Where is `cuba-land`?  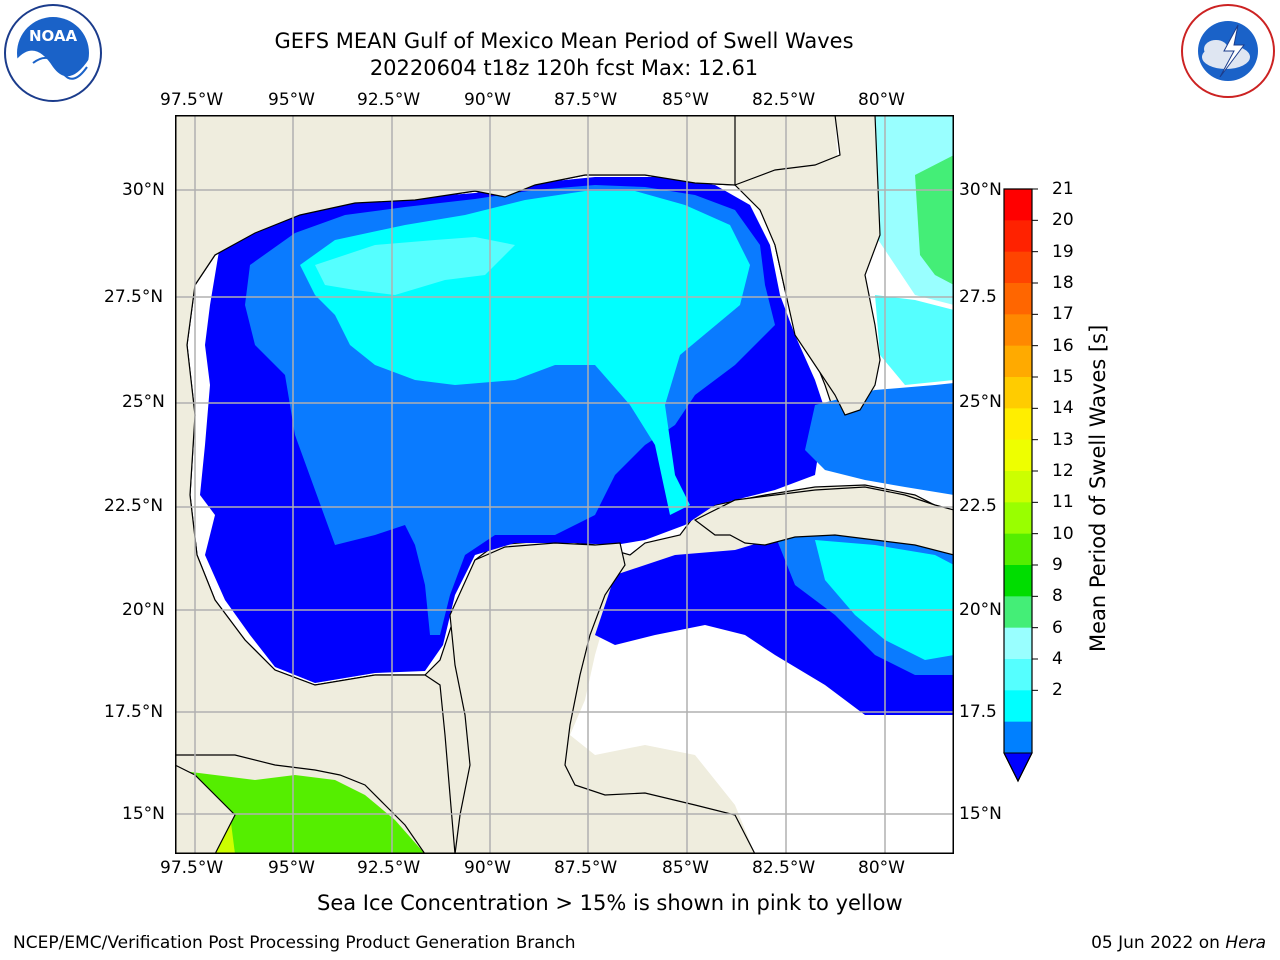
cuba-land is located at coordinates (823, 521).